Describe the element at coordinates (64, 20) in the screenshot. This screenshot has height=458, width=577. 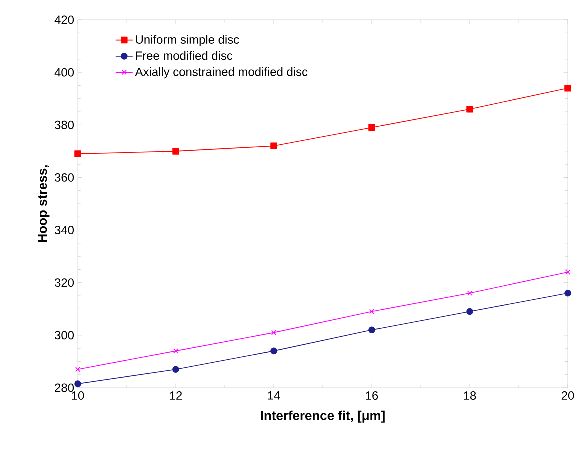
I see `y-tick-label: 420` at that location.